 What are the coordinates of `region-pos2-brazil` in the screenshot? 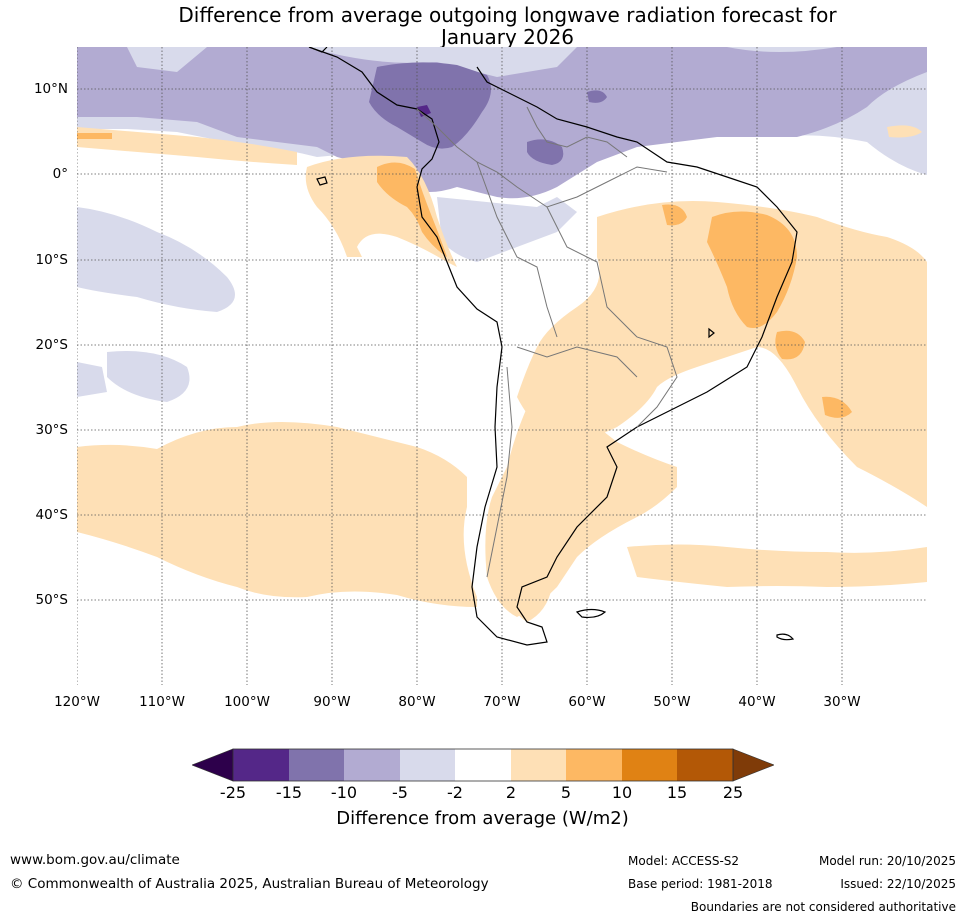 It's located at (722, 354).